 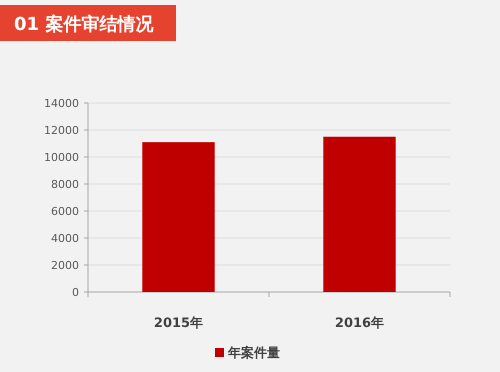 What do you see at coordinates (359, 323) in the screenshot?
I see `x-tick-label: 2016年` at bounding box center [359, 323].